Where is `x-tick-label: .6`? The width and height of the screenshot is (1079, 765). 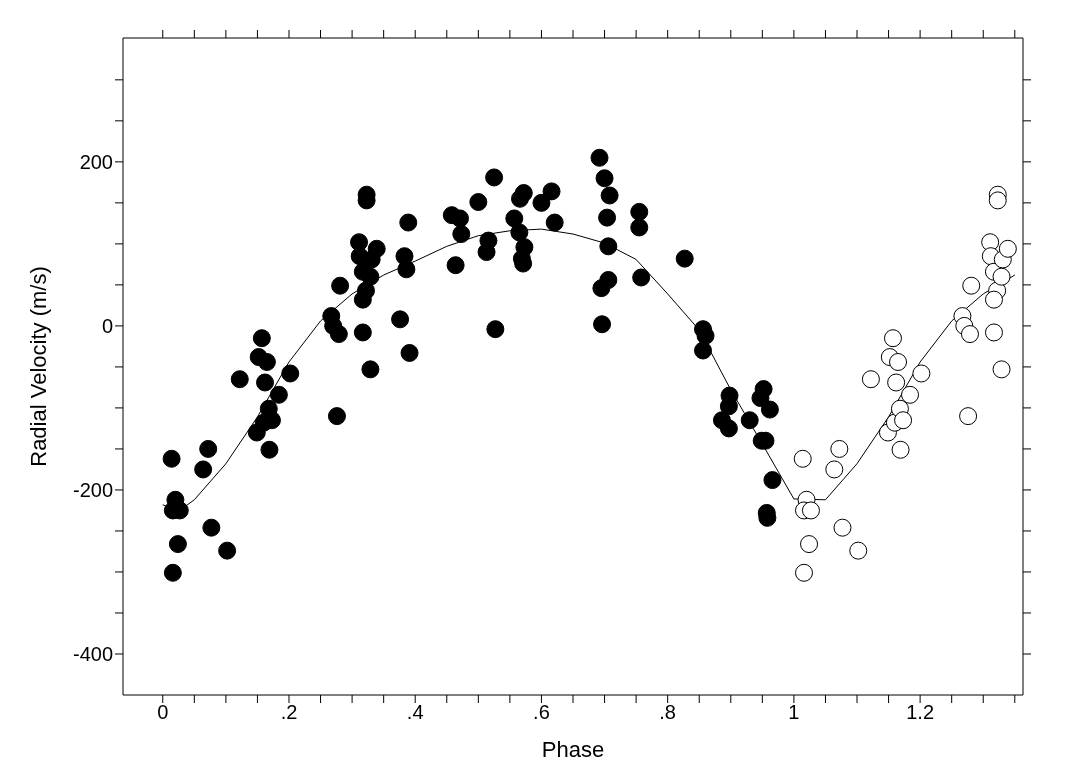 x-tick-label: .6 is located at coordinates (541, 712).